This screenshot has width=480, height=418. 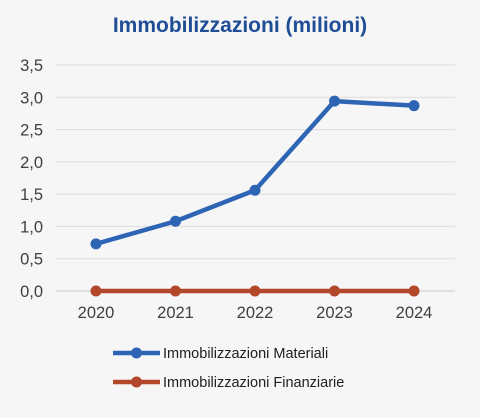 What do you see at coordinates (175, 313) in the screenshot?
I see `x-tick-label: 2021` at bounding box center [175, 313].